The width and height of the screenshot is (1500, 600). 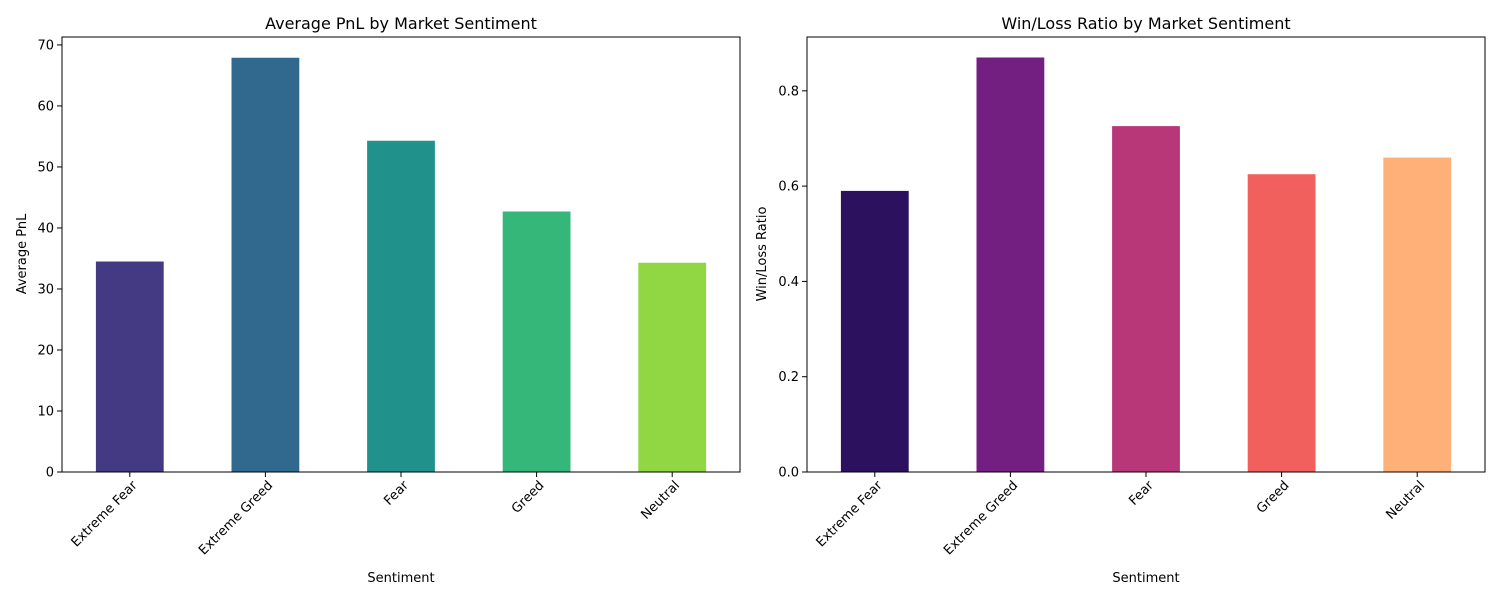 I want to click on y-tick-label: 0.4, so click(x=788, y=282).